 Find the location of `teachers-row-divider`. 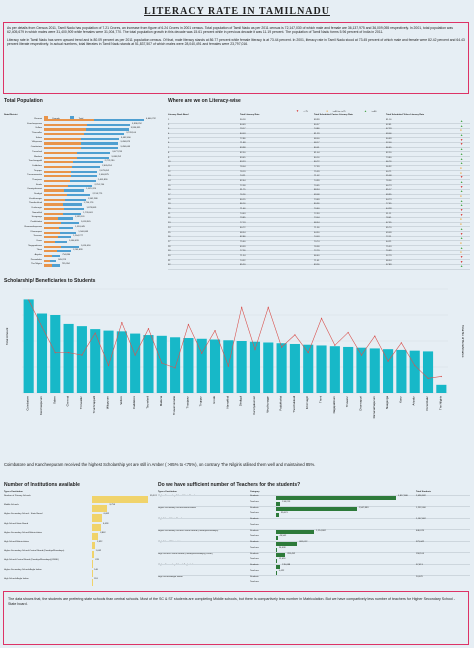

teachers-row-divider is located at coordinates (314, 506).